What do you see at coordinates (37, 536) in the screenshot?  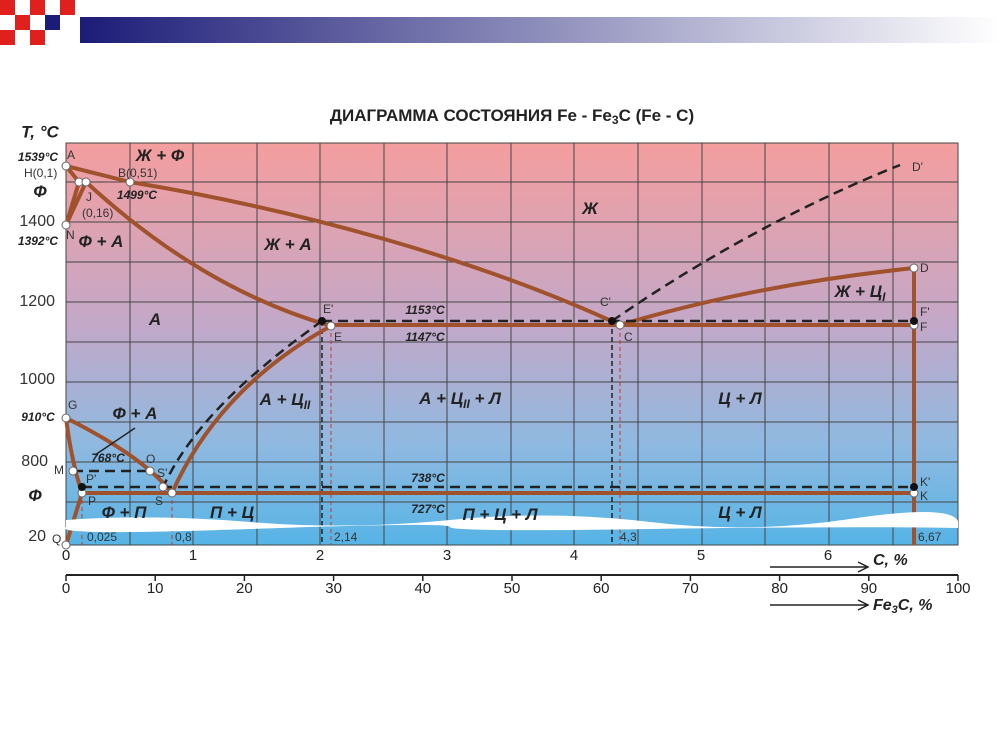 I see `y-tick-label: 20` at bounding box center [37, 536].